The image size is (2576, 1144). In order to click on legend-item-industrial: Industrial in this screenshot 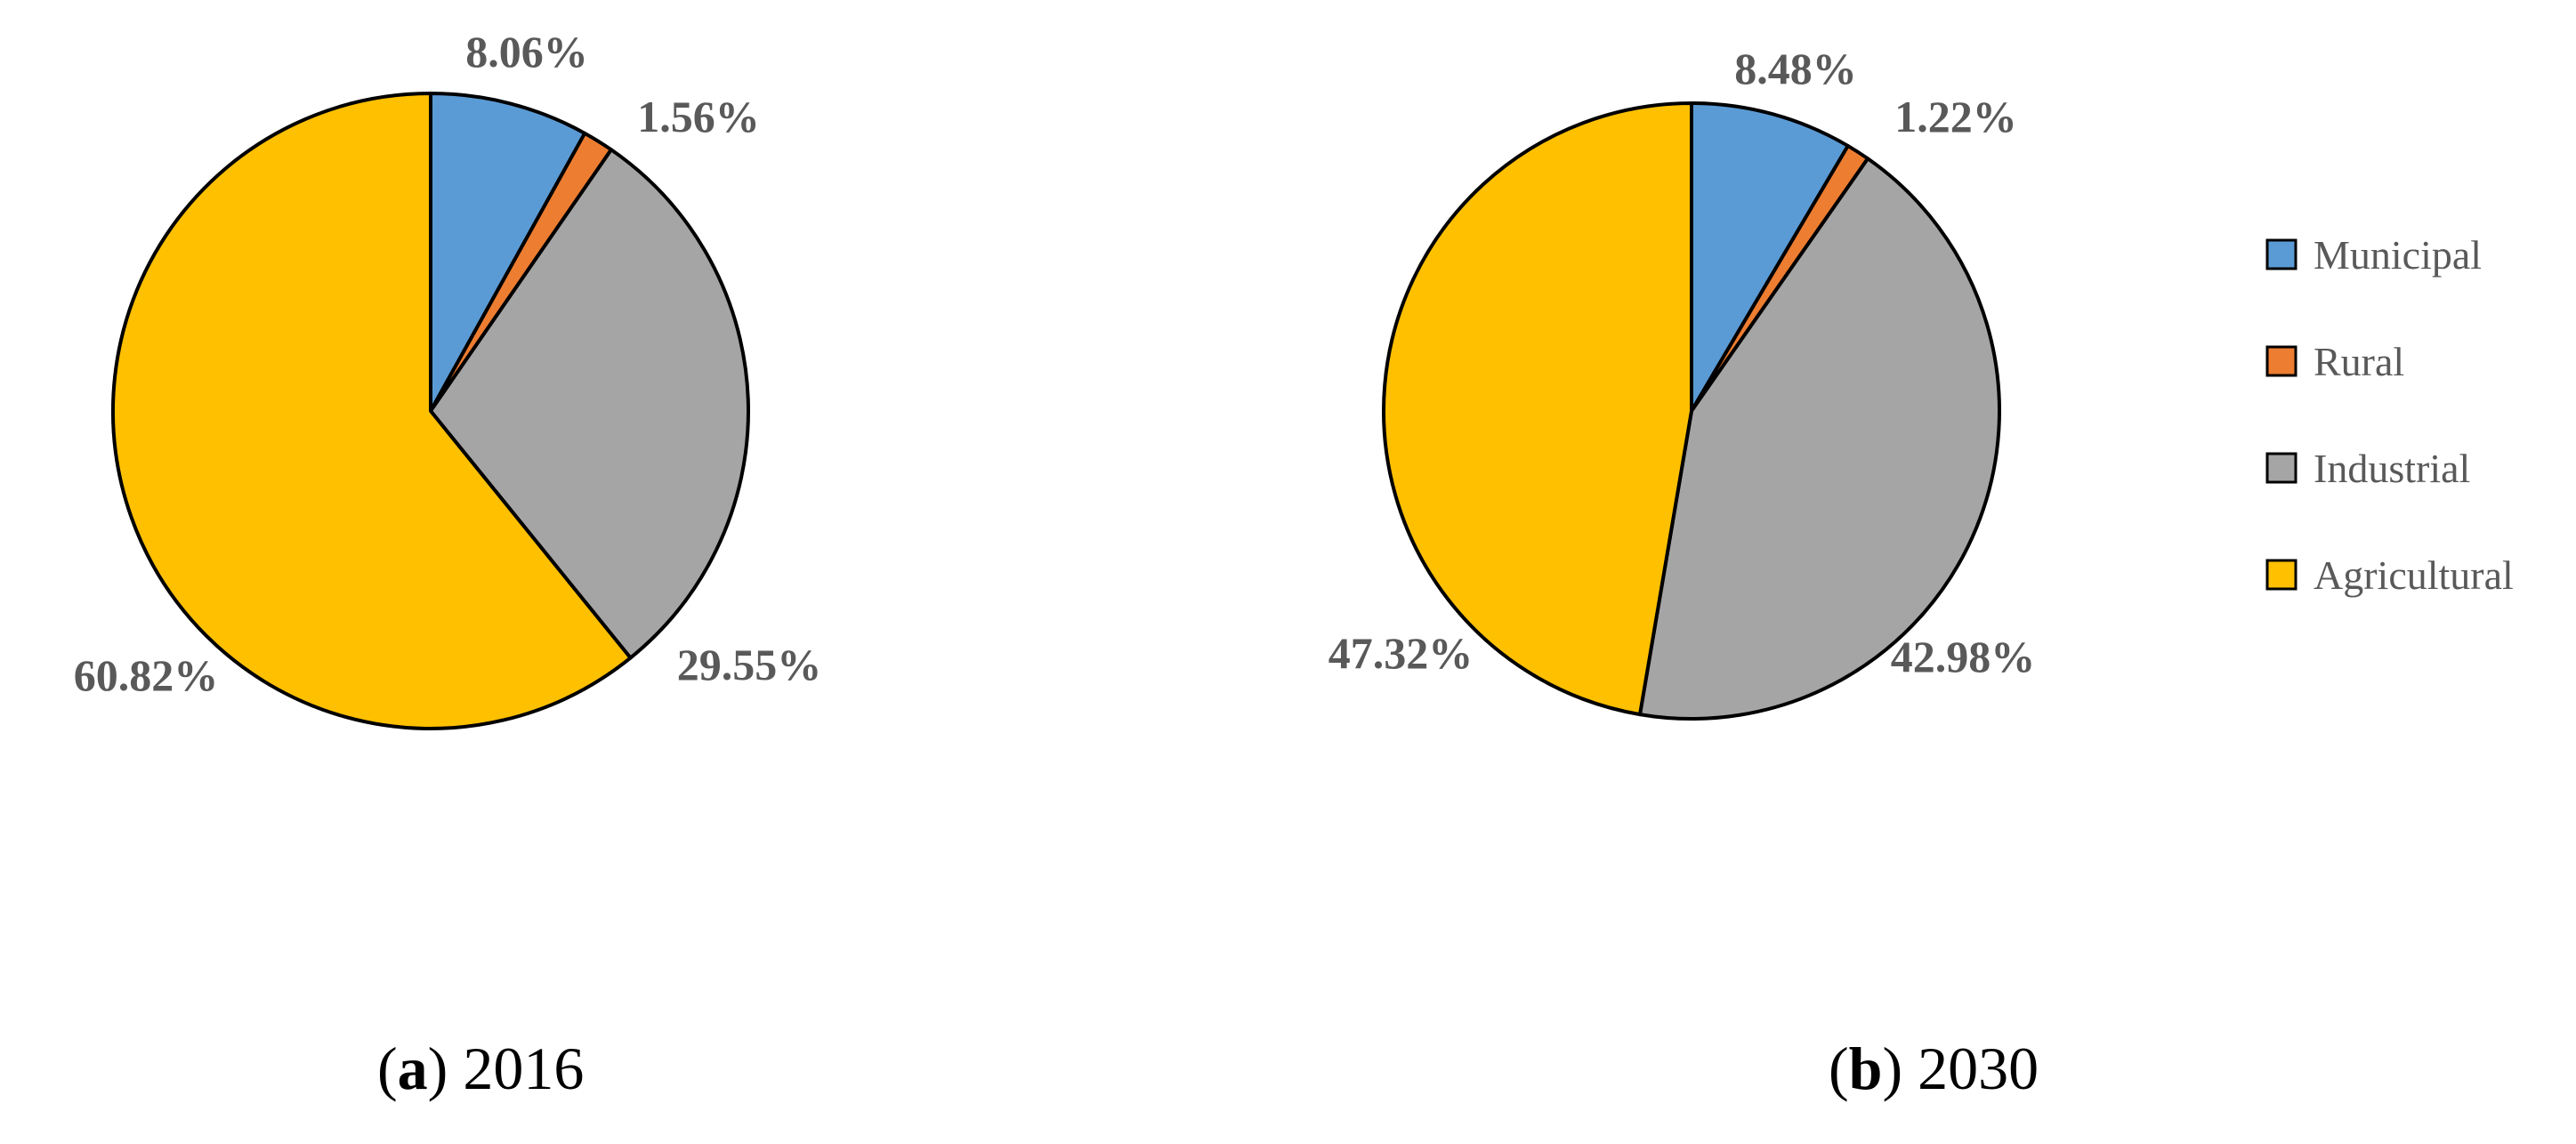, I will do `click(2367, 469)`.